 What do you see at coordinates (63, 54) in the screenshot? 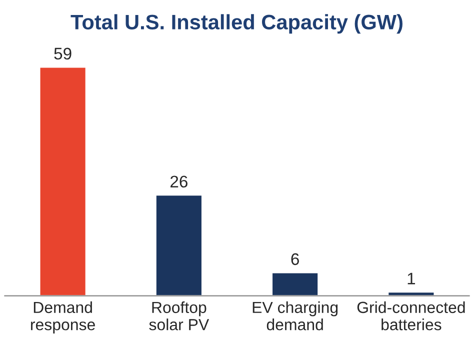
I see `data-label: 59` at bounding box center [63, 54].